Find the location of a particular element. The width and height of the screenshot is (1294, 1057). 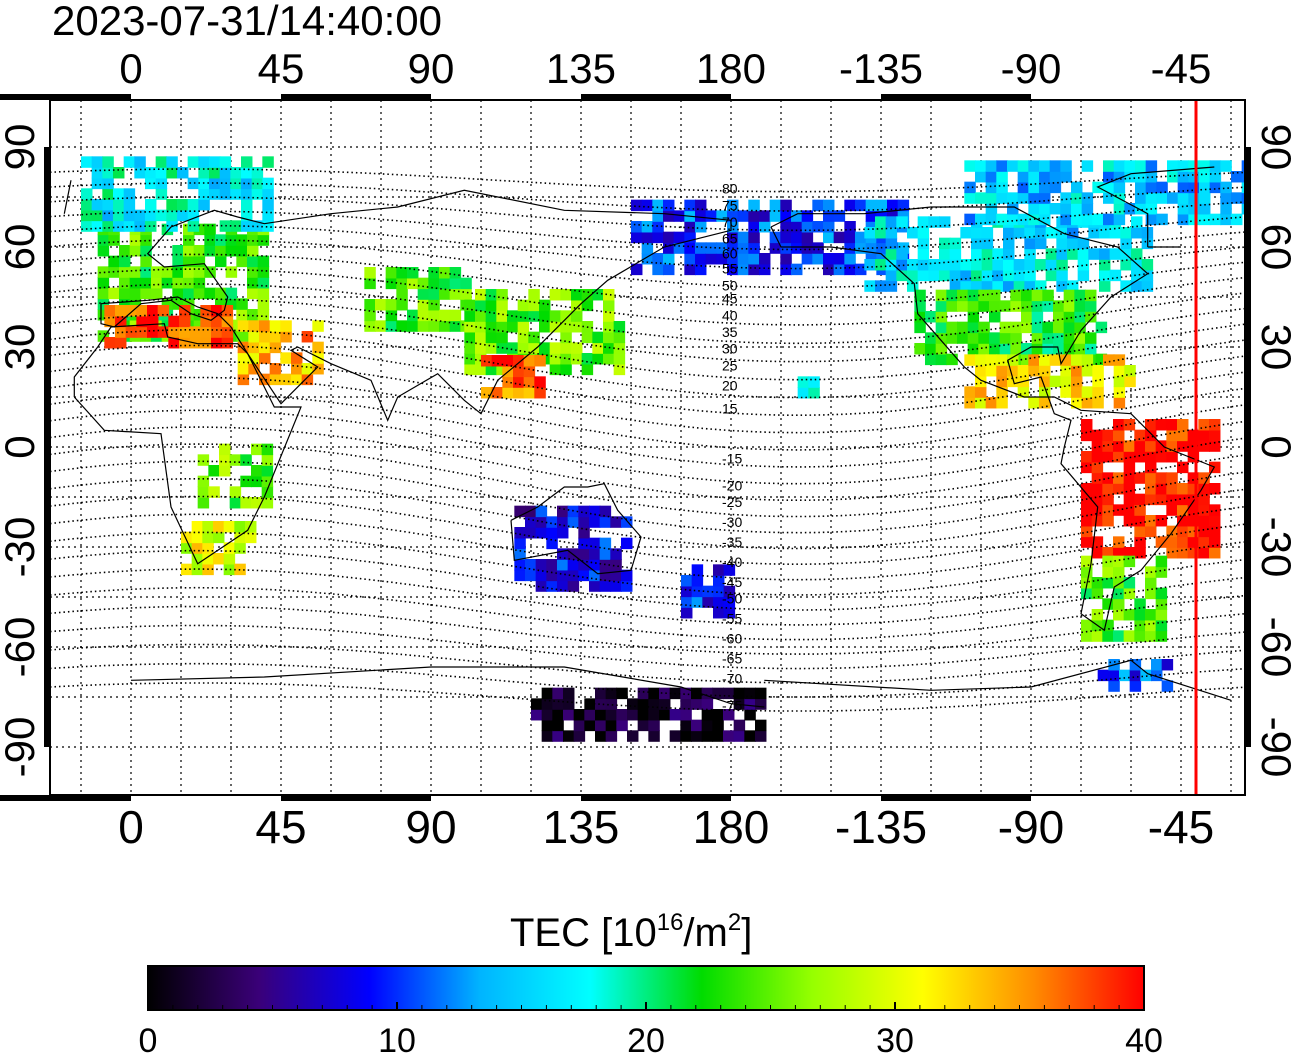

contour-line is located at coordinates (647, 480).